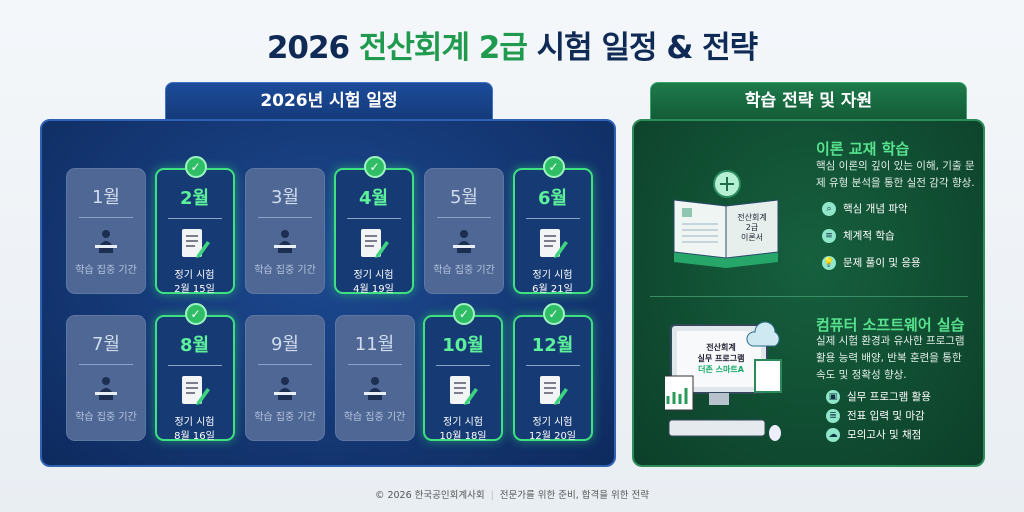  Describe the element at coordinates (863, 149) in the screenshot. I see `theory-title: 이론 교재 학습` at that location.